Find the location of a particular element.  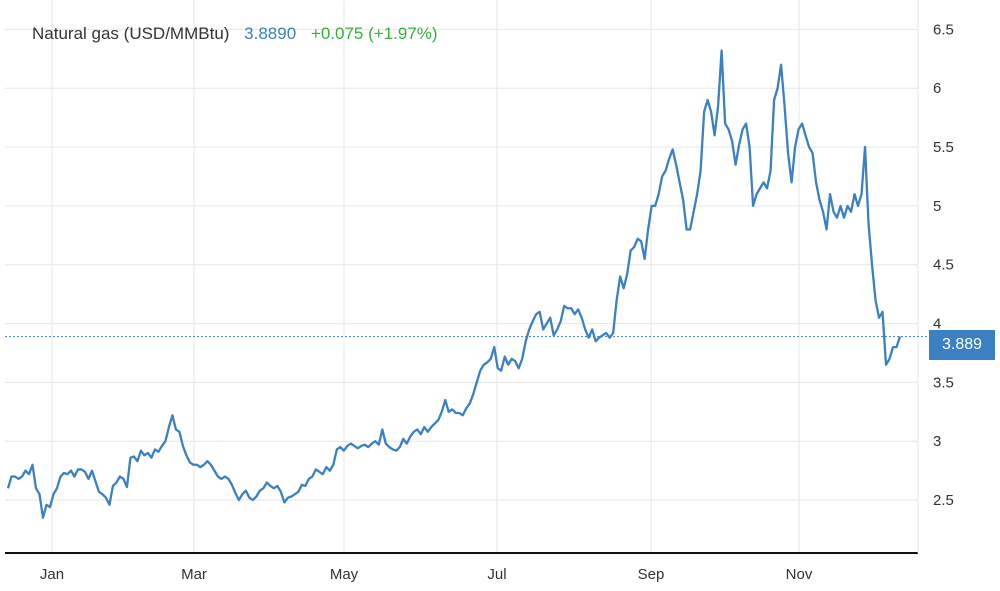

x-tick-label: Sep is located at coordinates (651, 574).